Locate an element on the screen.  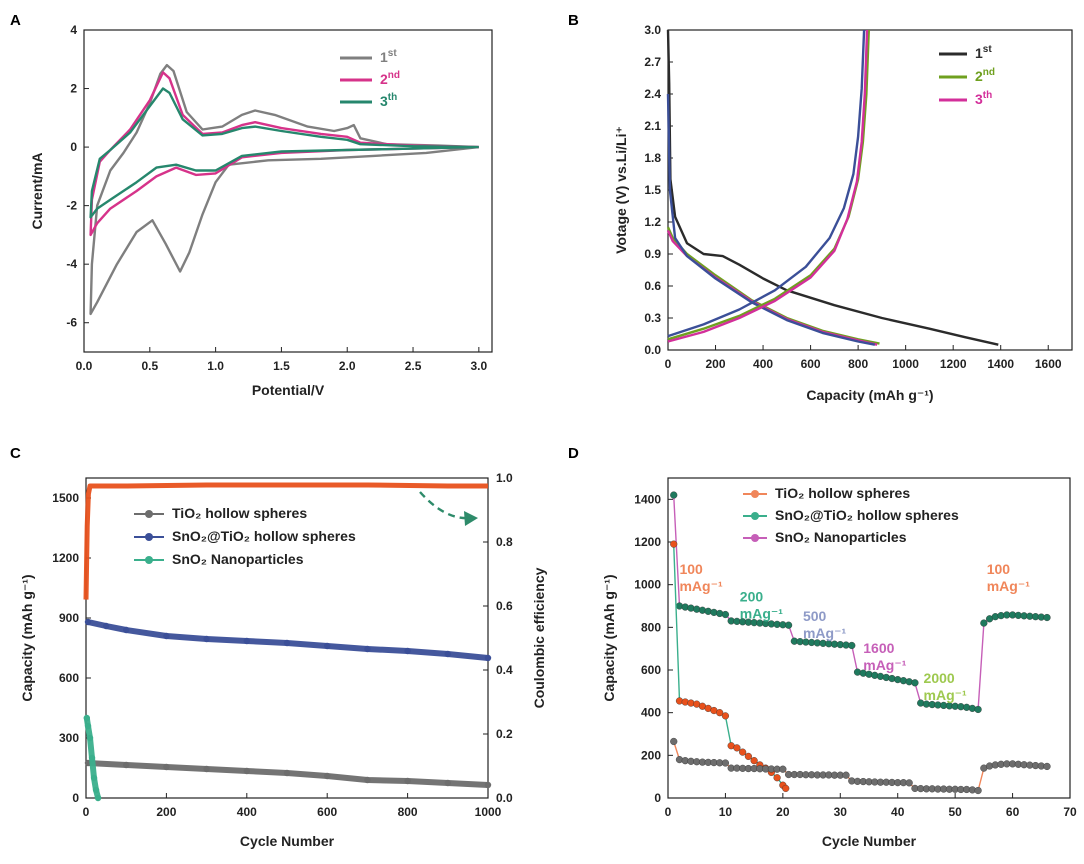
x-tick-label-a: 0.5 is located at coordinates (149, 366).